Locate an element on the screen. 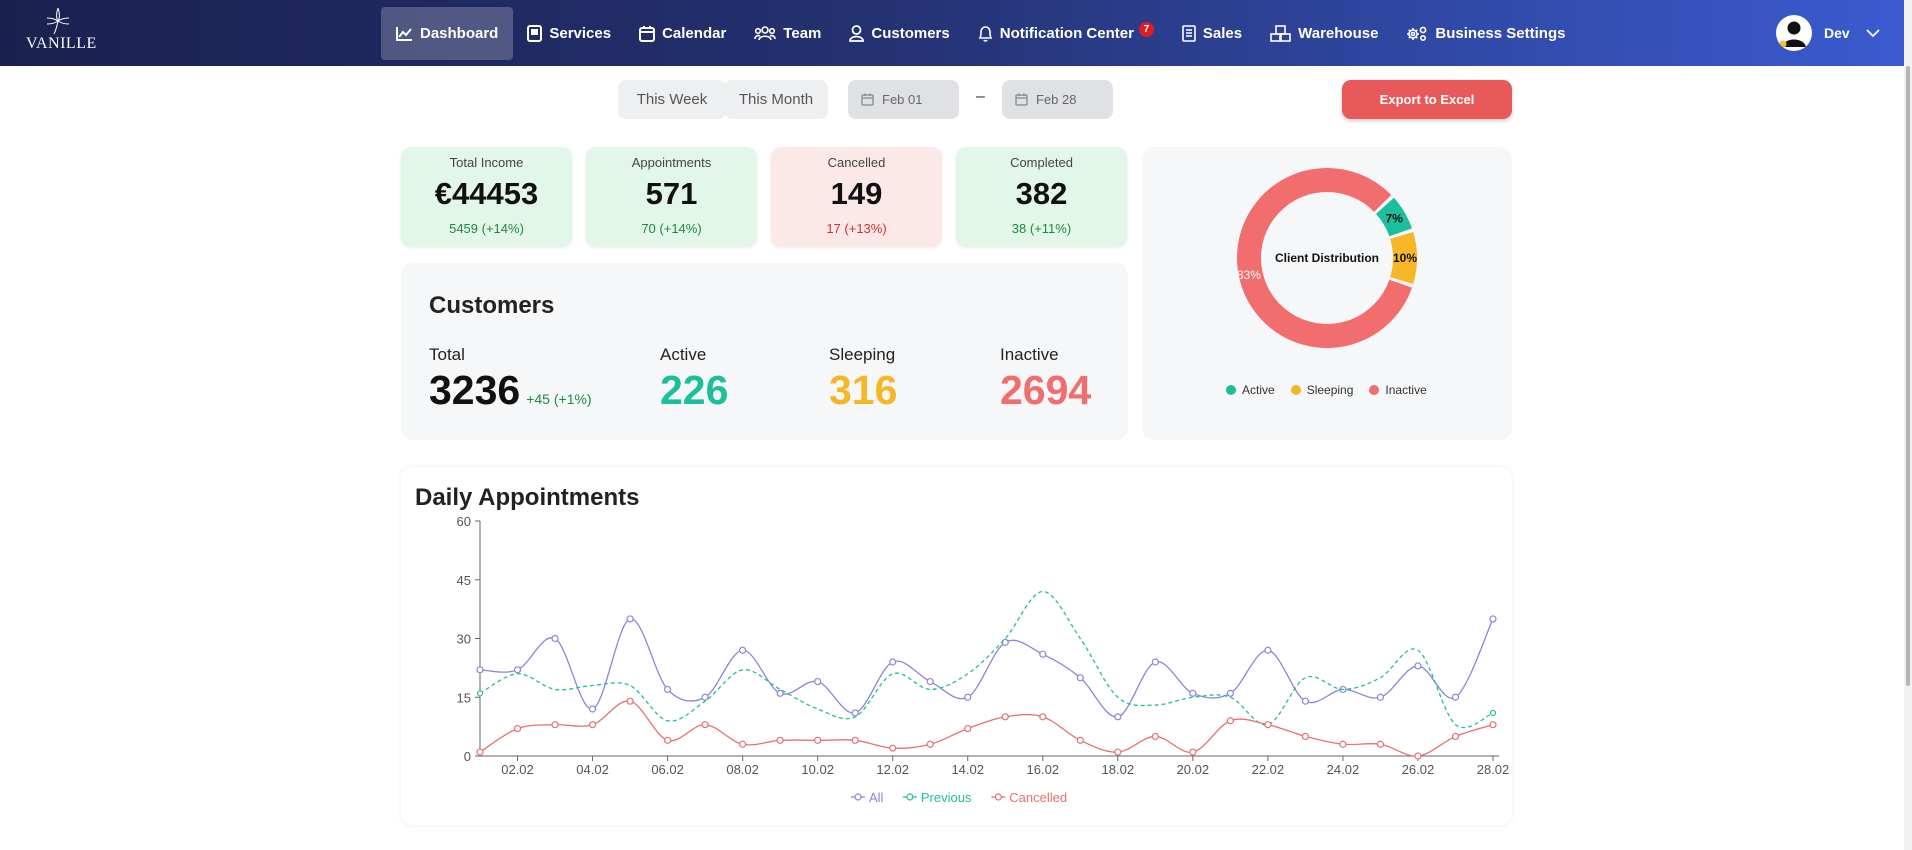 The width and height of the screenshot is (1912, 850). customers-active-value: 226 is located at coordinates (694, 390).